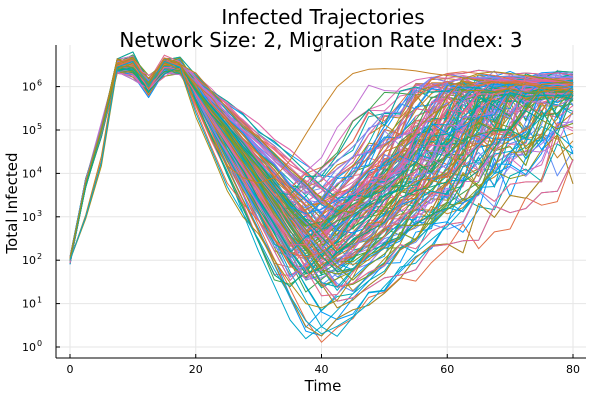  What do you see at coordinates (39, 169) in the screenshot?
I see `y-tick-exponent: 4` at bounding box center [39, 169].